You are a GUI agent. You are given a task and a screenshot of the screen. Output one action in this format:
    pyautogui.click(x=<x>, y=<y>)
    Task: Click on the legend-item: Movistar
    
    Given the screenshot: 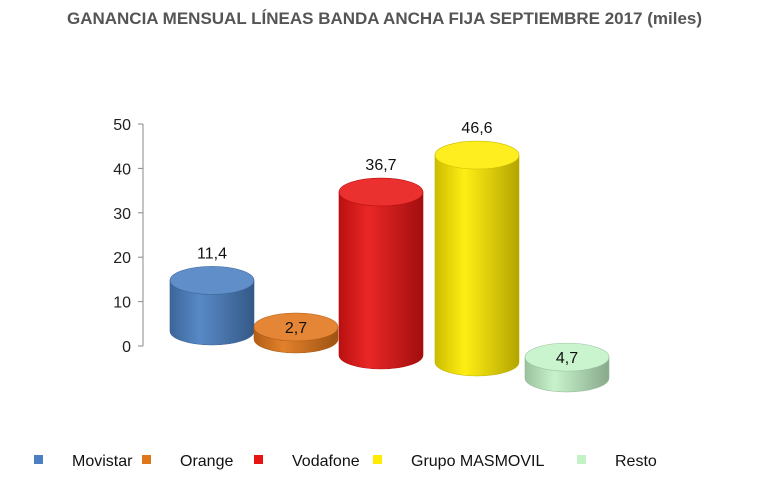 What is the action you would take?
    pyautogui.click(x=83, y=461)
    